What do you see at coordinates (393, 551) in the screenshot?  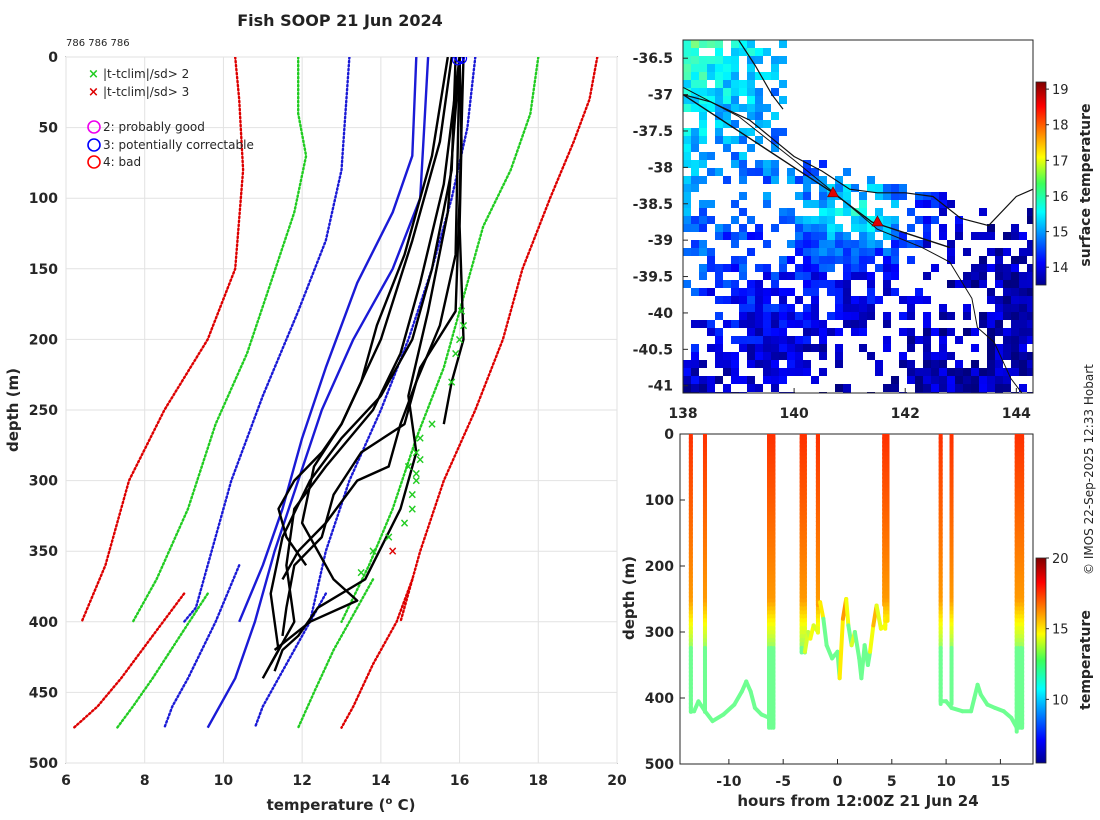 I see `profile-marker-3sd: ×` at bounding box center [393, 551].